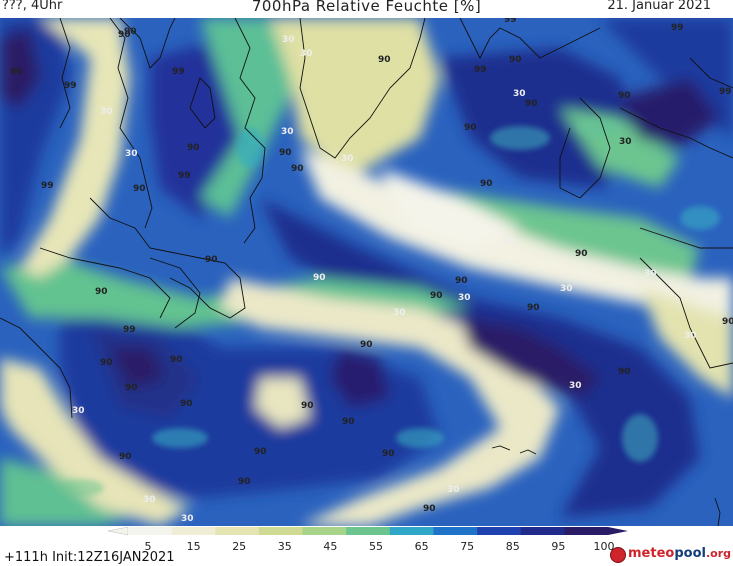  What do you see at coordinates (285, 546) in the screenshot?
I see `colorbar-tick-label: 35` at bounding box center [285, 546].